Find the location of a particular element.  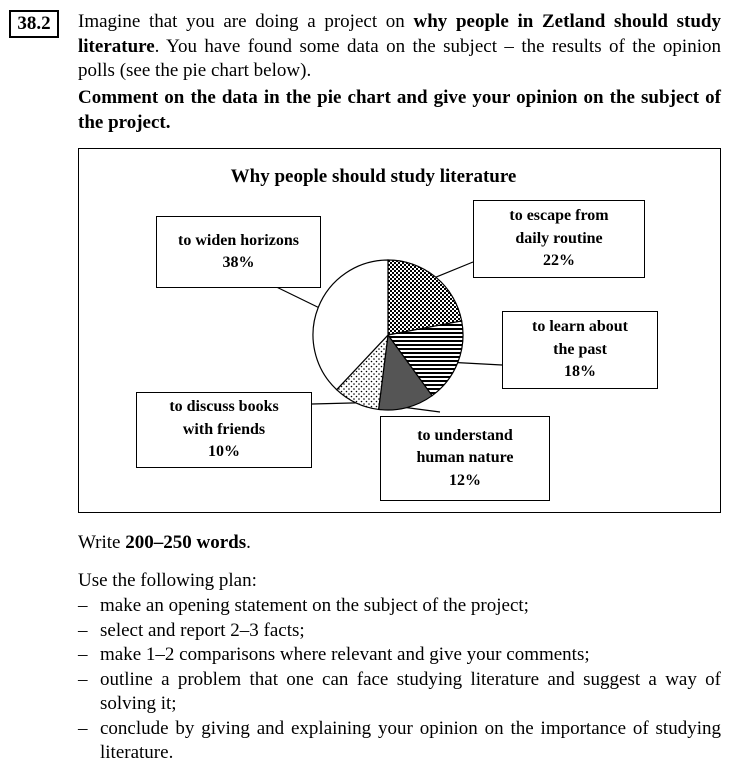

callout-label-line: to understand is located at coordinates (465, 435).